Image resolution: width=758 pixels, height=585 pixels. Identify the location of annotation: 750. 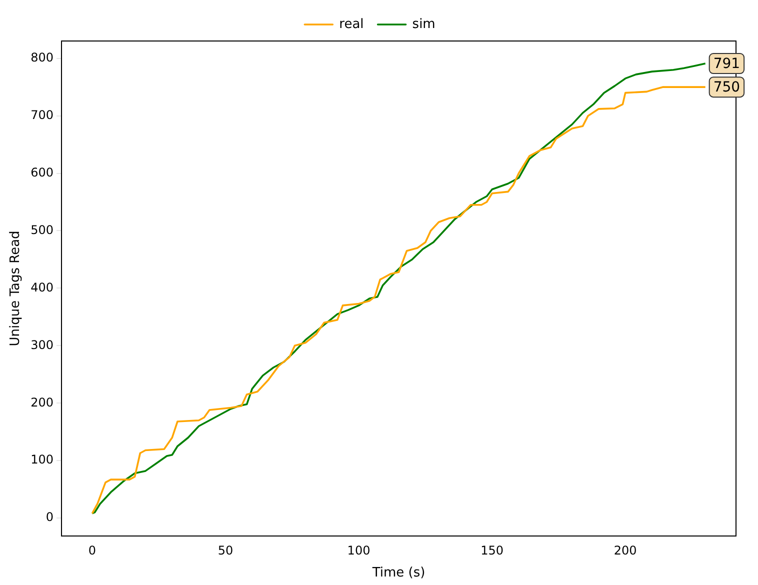
(726, 88).